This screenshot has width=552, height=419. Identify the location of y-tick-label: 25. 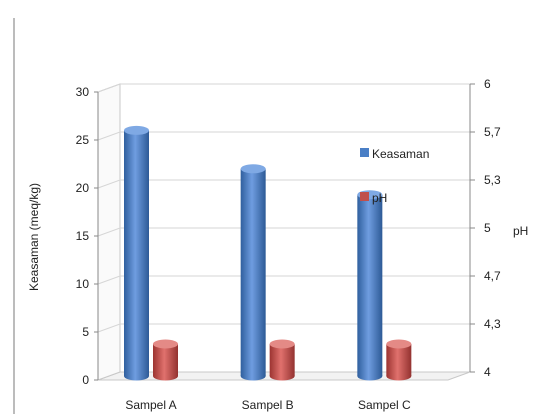
(83, 140).